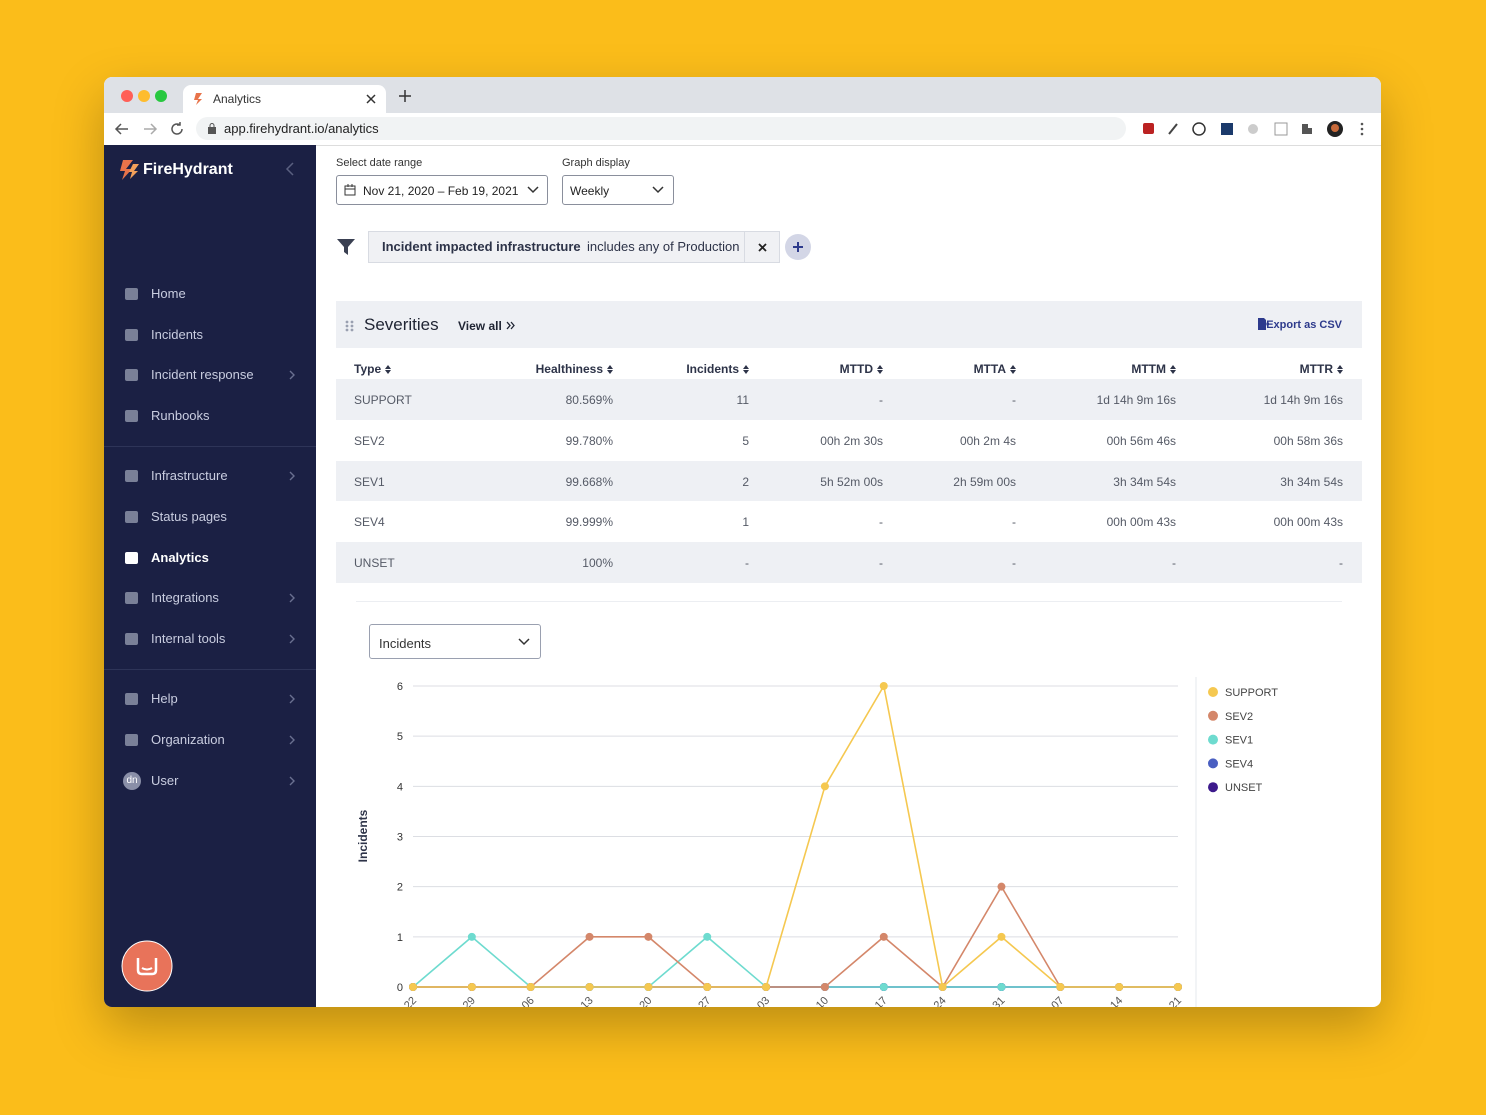 The width and height of the screenshot is (1486, 1115). I want to click on nav-item: Home, so click(210, 294).